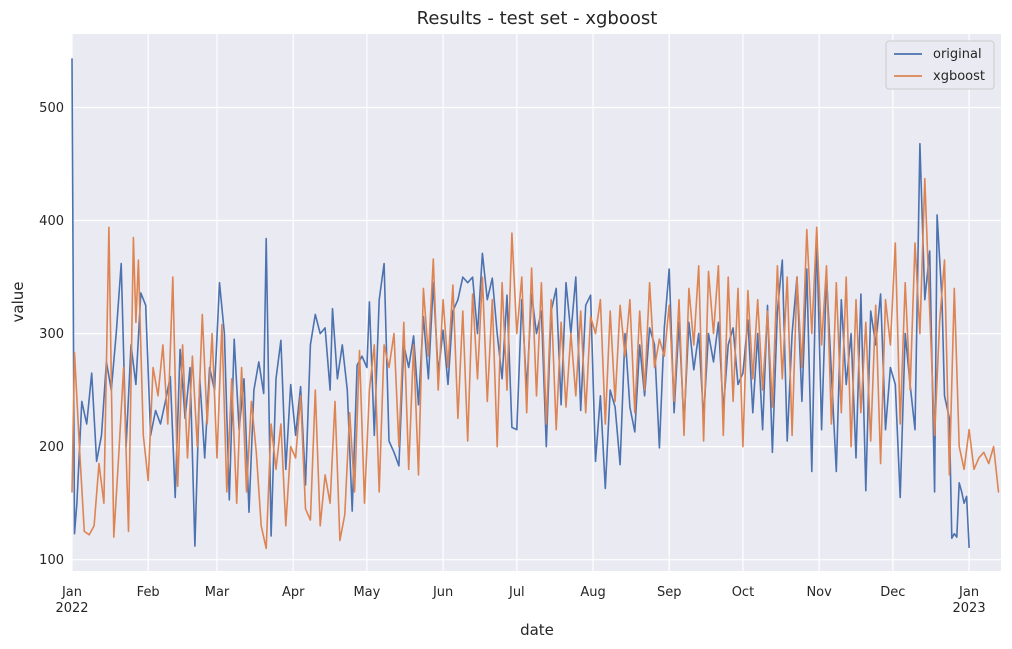 The width and height of the screenshot is (1012, 649). Describe the element at coordinates (592, 592) in the screenshot. I see `x-tick-label: Aug` at that location.